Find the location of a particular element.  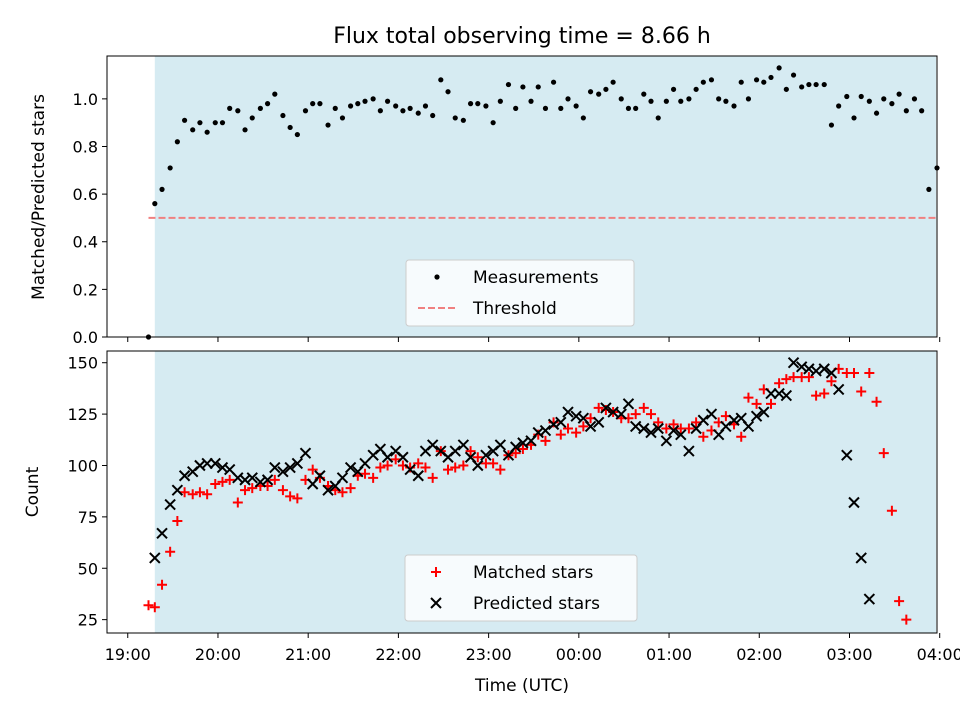

ratio-y-axis-label: Matched/Predicted stars is located at coordinates (39, 197).